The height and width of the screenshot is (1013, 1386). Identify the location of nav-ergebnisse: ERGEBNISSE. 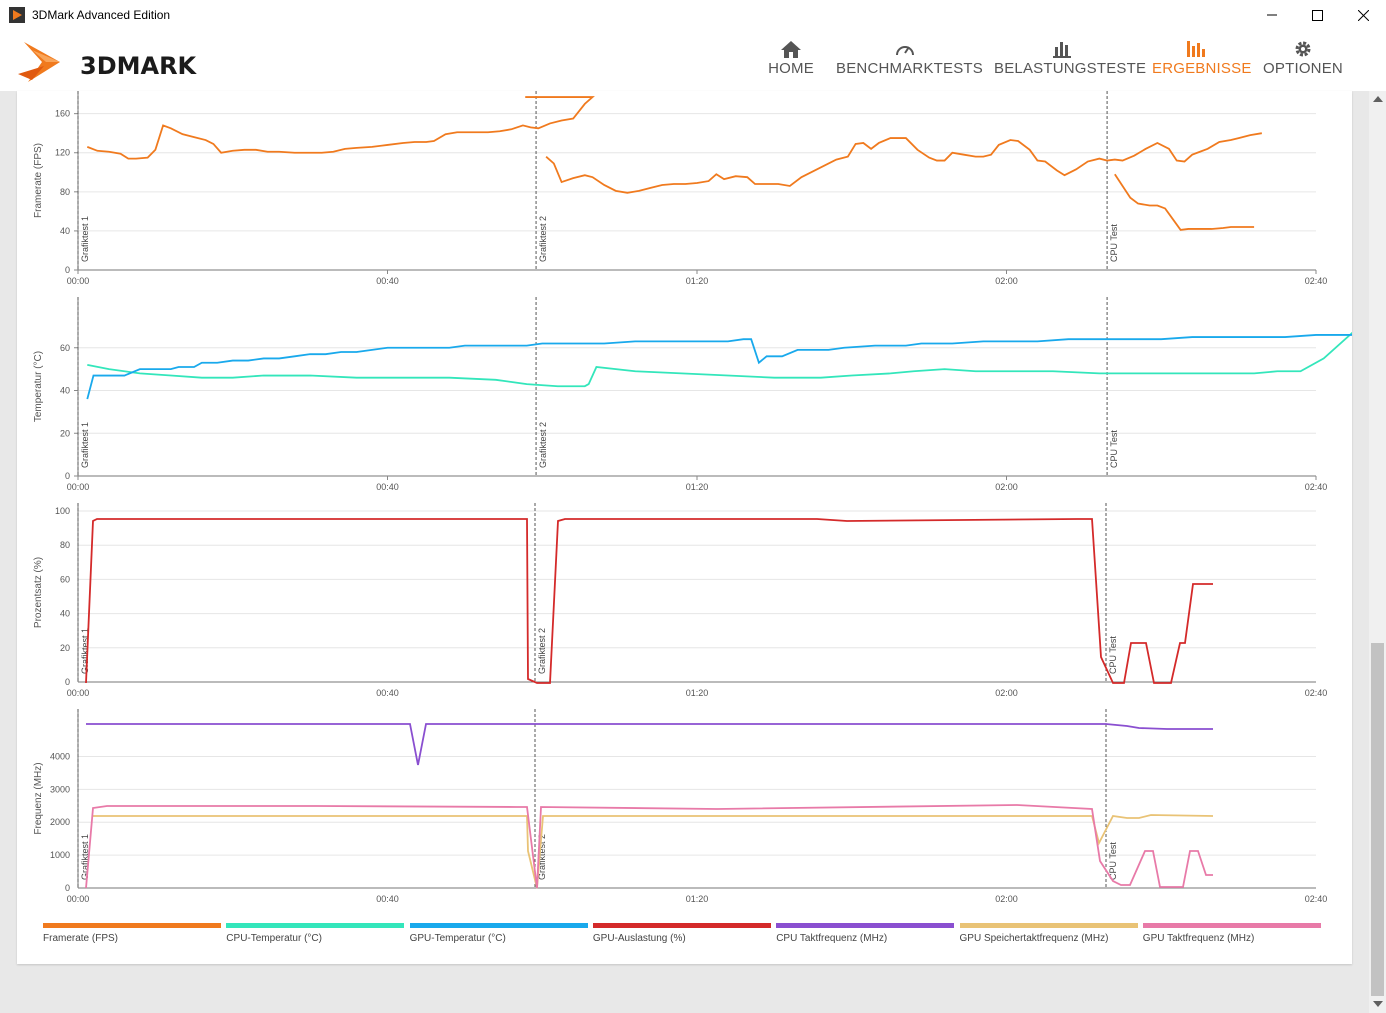
(1202, 60).